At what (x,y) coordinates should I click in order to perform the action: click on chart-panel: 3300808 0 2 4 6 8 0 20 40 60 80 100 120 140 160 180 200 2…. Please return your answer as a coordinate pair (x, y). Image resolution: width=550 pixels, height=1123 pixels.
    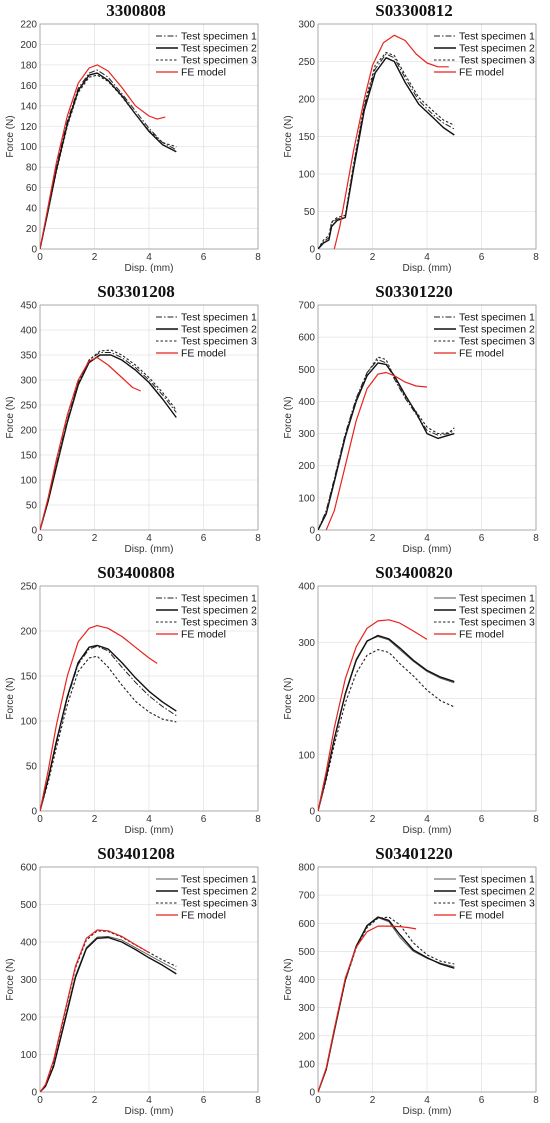
    Looking at the image, I should click on (136, 140).